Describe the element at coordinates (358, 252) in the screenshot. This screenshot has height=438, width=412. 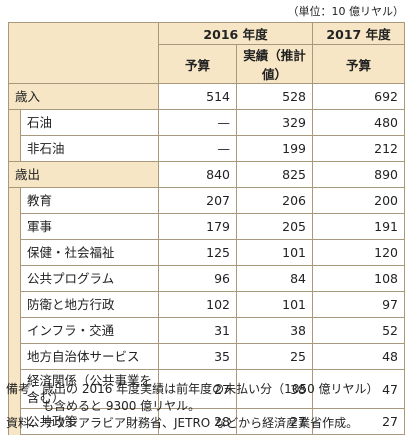
I see `cell: 120` at that location.